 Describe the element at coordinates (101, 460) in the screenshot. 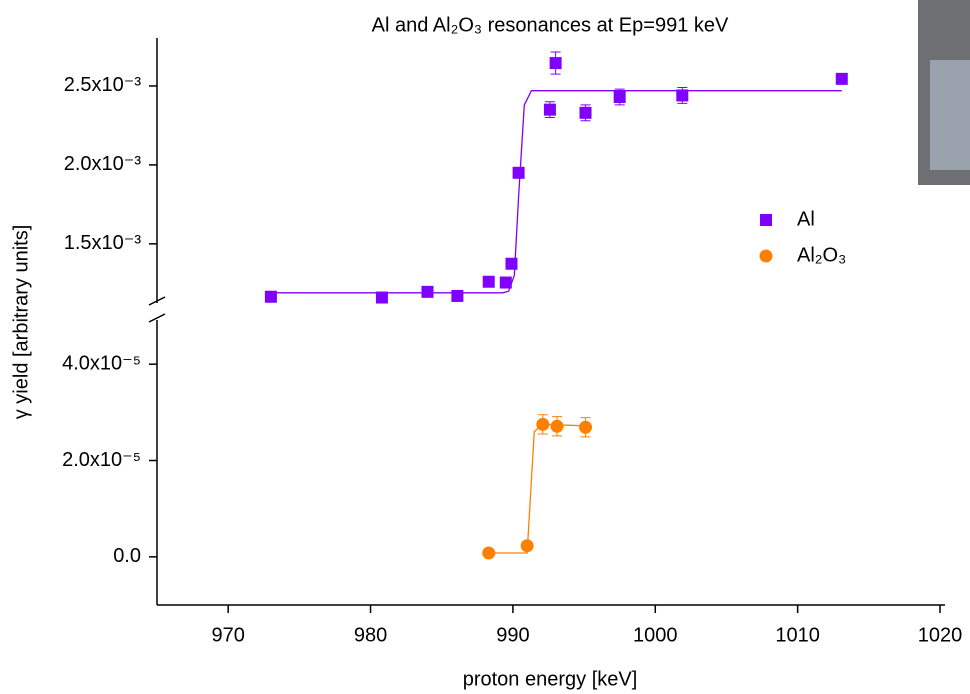

I see `y-tick-label: 2.0x10⁻⁵` at that location.